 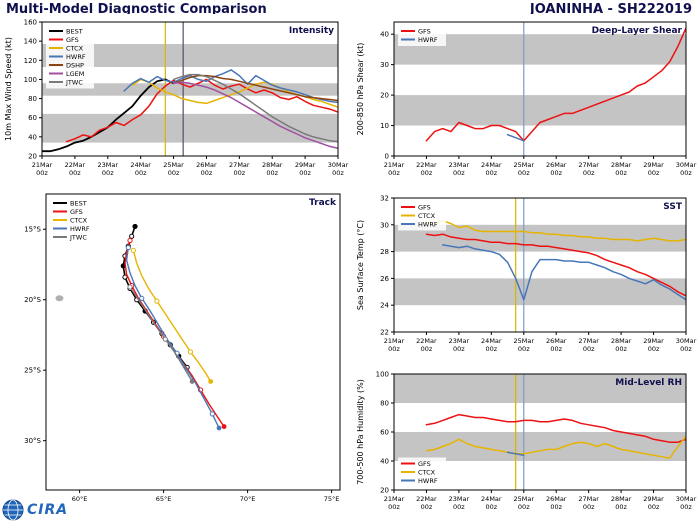 What do you see at coordinates (75, 66) in the screenshot?
I see `legend-label: DSHP` at bounding box center [75, 66].